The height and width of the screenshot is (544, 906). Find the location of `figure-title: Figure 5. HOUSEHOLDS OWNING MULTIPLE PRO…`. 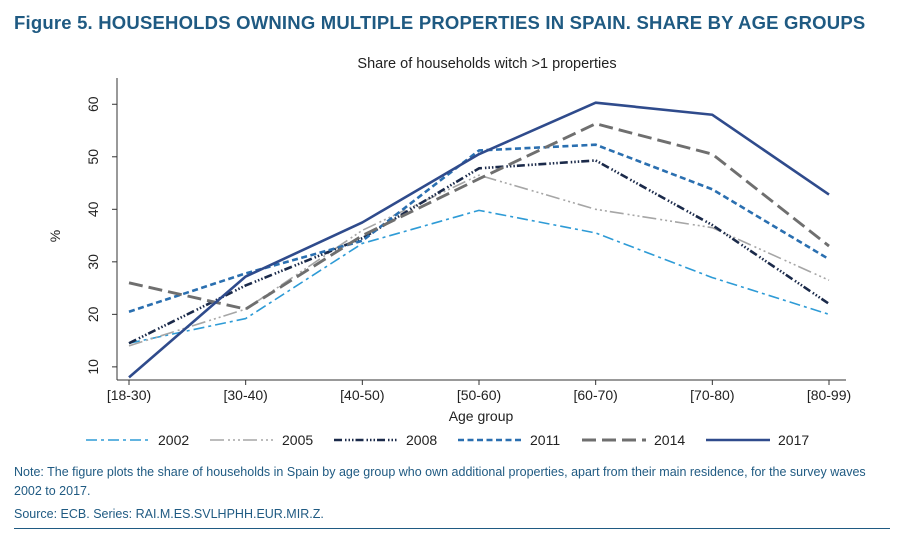

figure-title: Figure 5. HOUSEHOLDS OWNING MULTIPLE PRO… is located at coordinates (440, 22).